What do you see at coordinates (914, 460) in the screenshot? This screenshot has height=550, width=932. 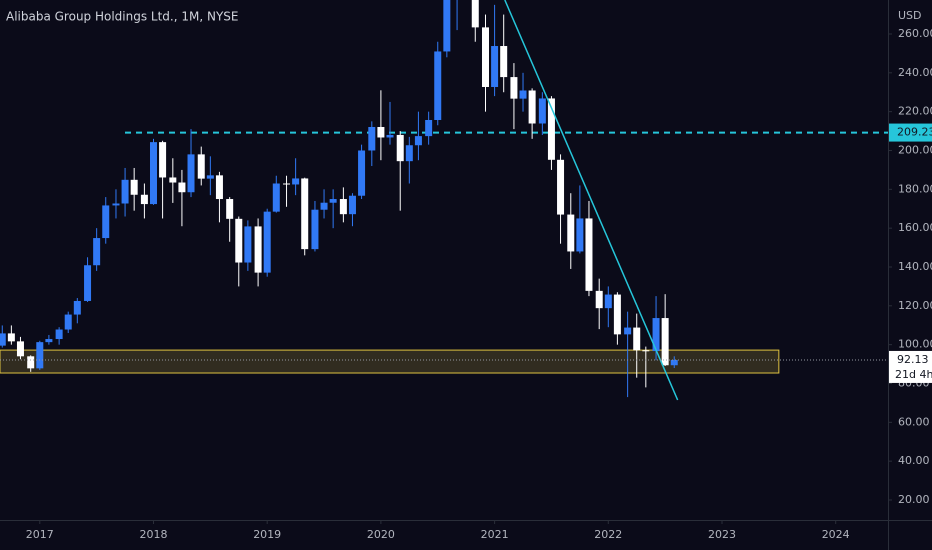 I see `y-tick-label: 40.00` at bounding box center [914, 460].